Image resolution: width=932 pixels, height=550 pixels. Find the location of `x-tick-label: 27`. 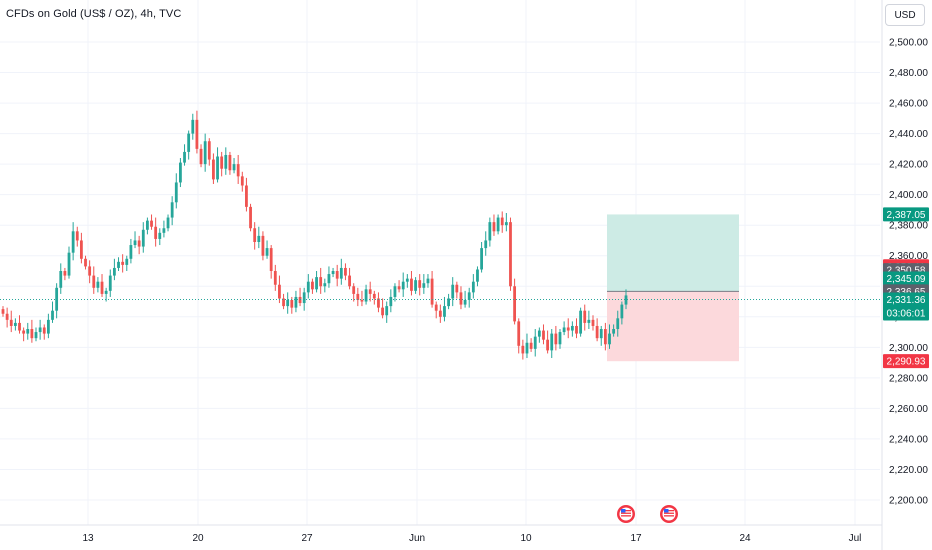

x-tick-label: 27 is located at coordinates (307, 538).